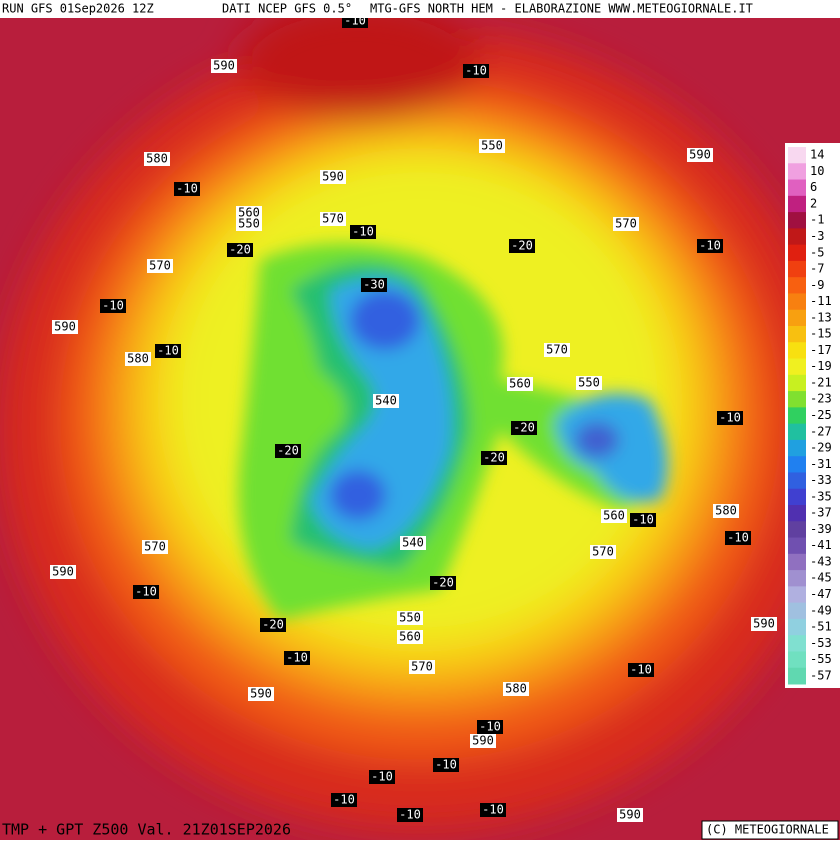  What do you see at coordinates (821, 529) in the screenshot?
I see `legend-label: -39` at bounding box center [821, 529].